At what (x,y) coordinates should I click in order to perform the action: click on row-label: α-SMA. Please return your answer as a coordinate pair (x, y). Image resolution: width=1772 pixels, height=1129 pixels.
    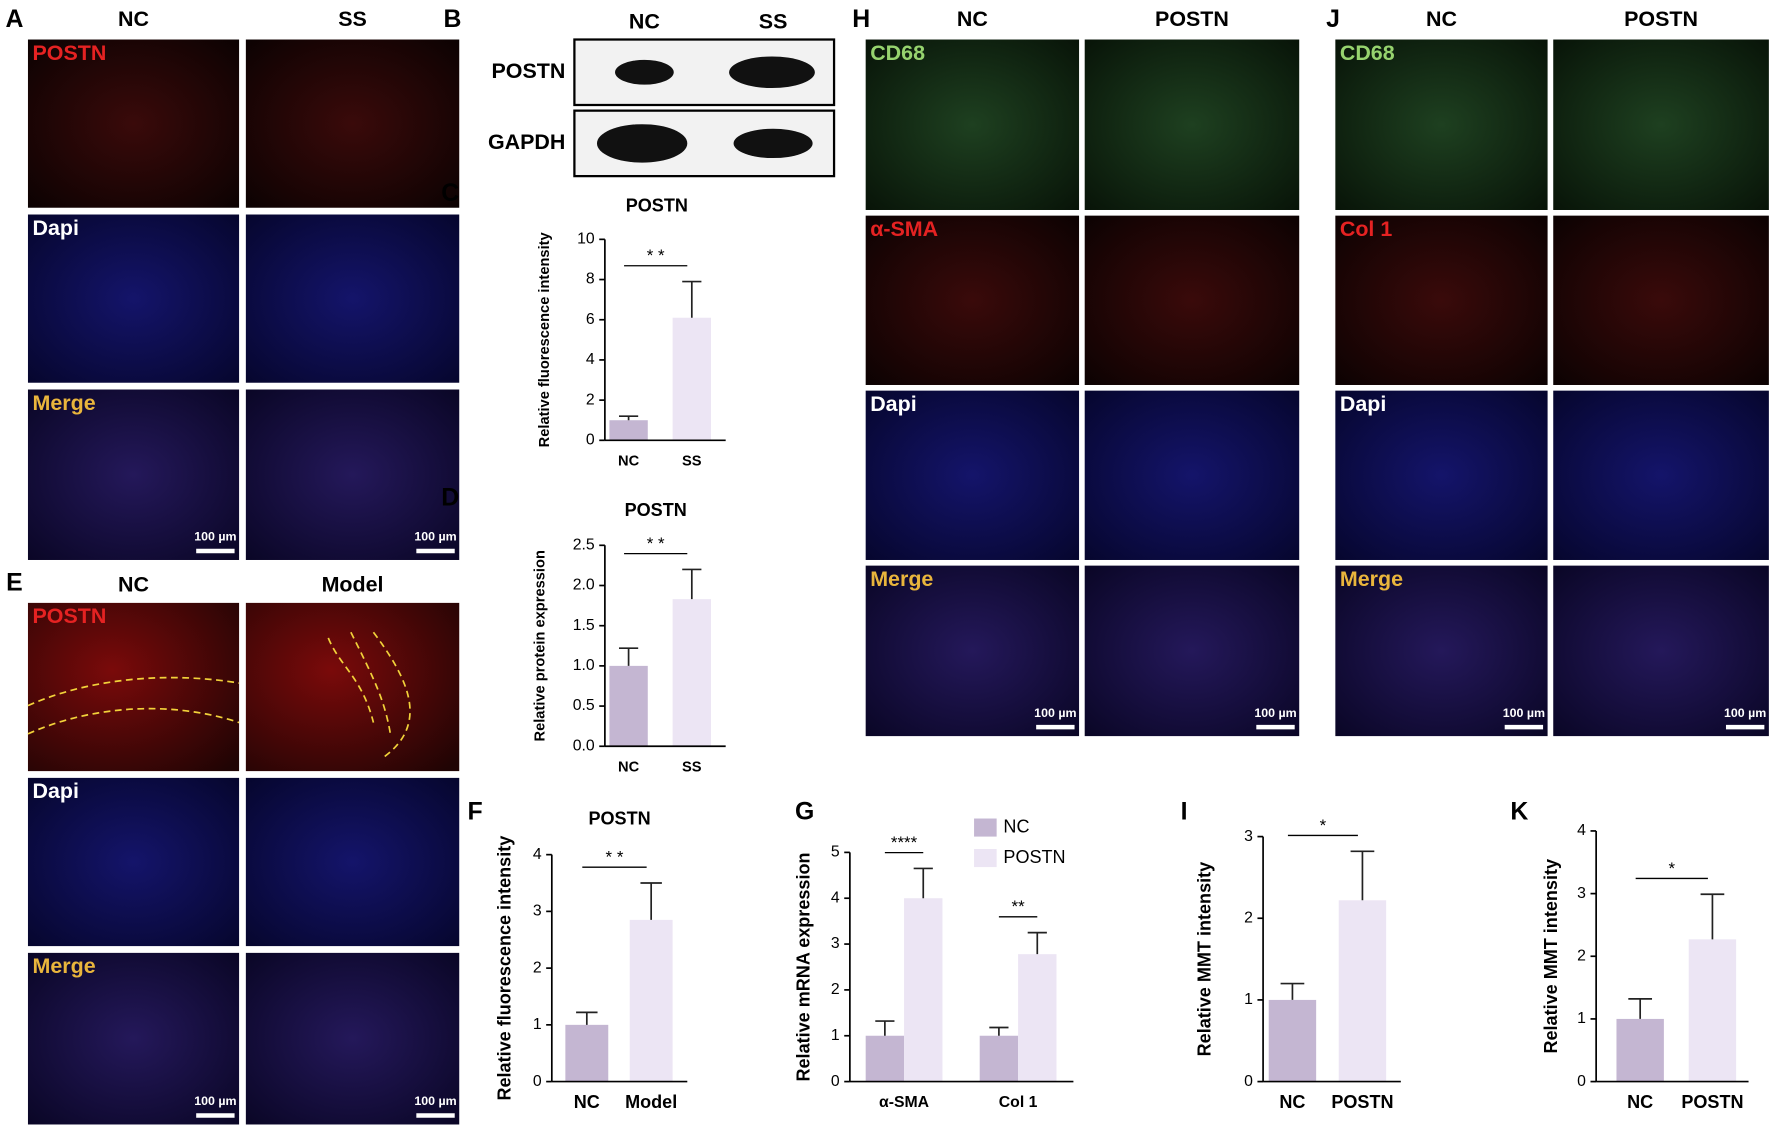
    Looking at the image, I should click on (904, 229).